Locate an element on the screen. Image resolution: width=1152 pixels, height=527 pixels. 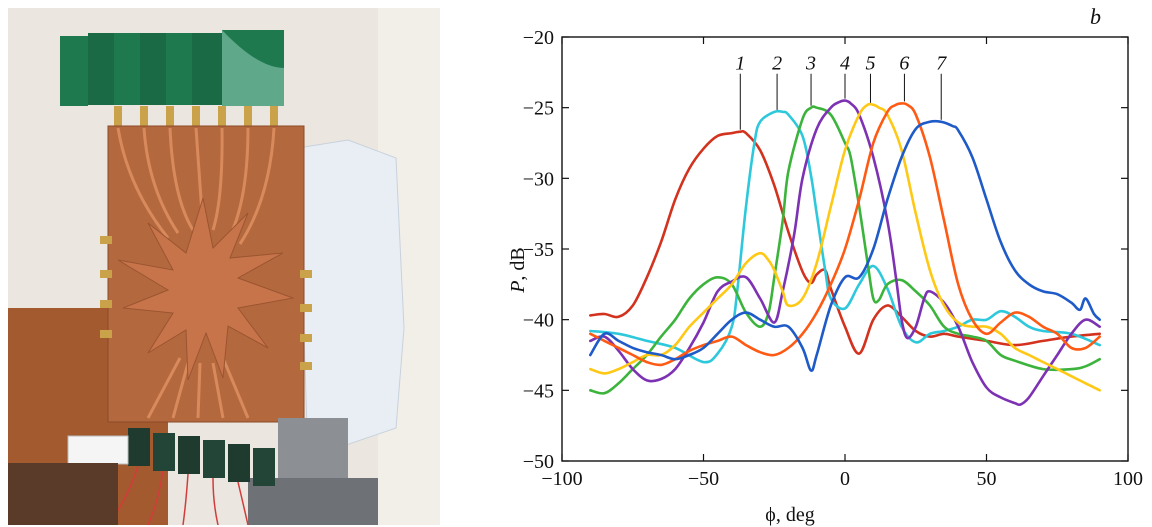
series-6-label: 6 is located at coordinates (904, 64).